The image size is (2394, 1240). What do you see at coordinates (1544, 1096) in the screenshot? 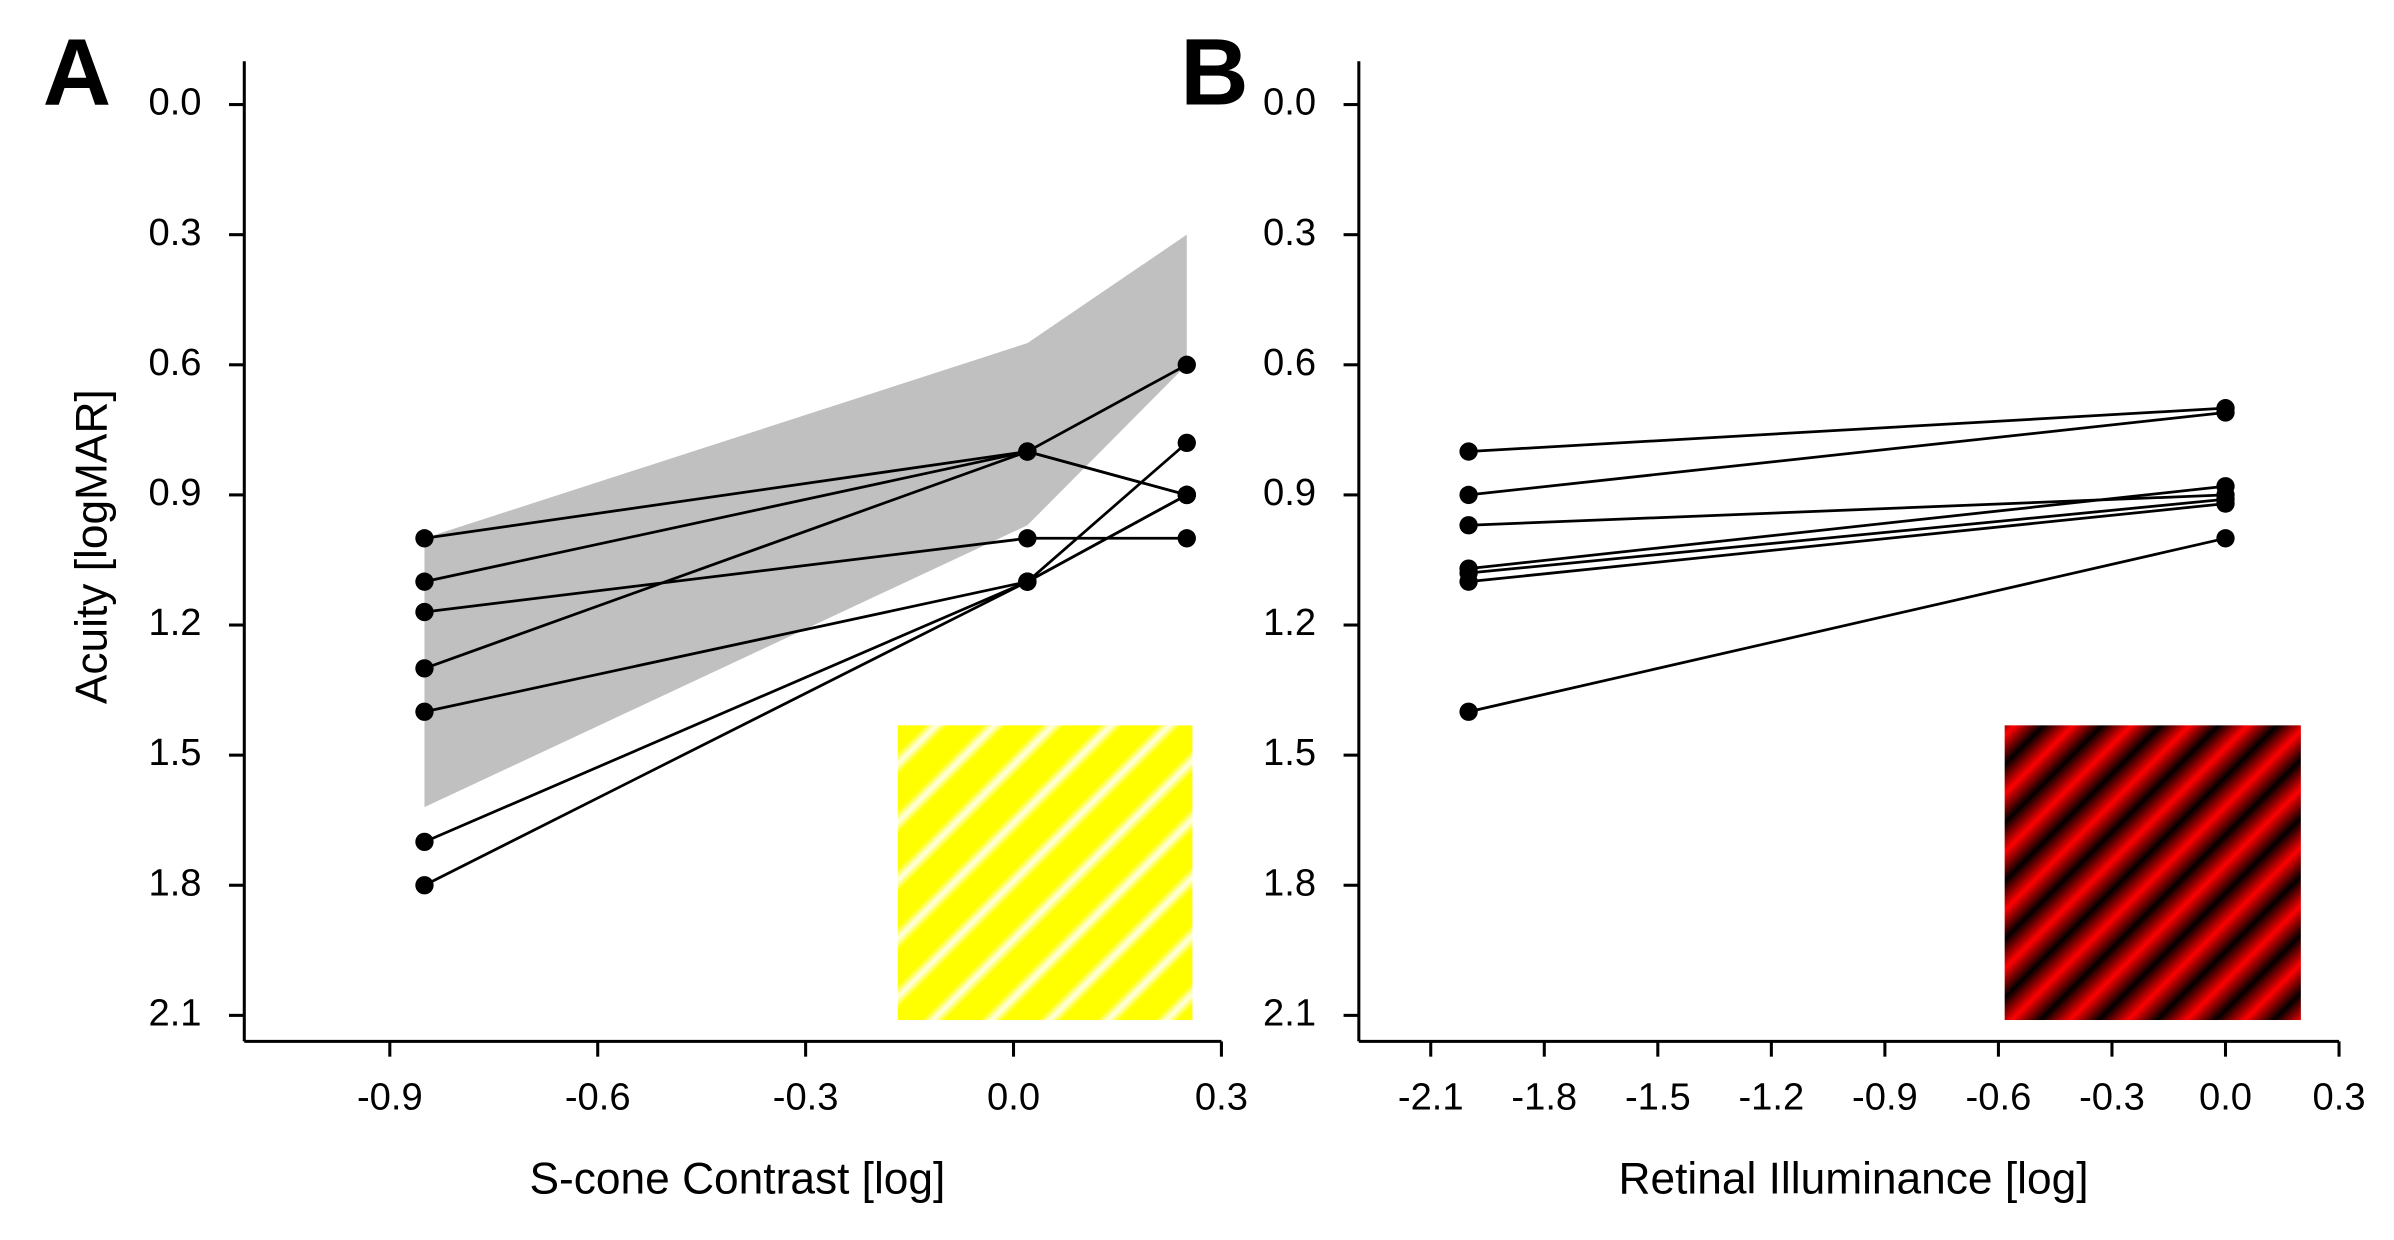
I see `x-tick-label: -1.8` at bounding box center [1544, 1096].